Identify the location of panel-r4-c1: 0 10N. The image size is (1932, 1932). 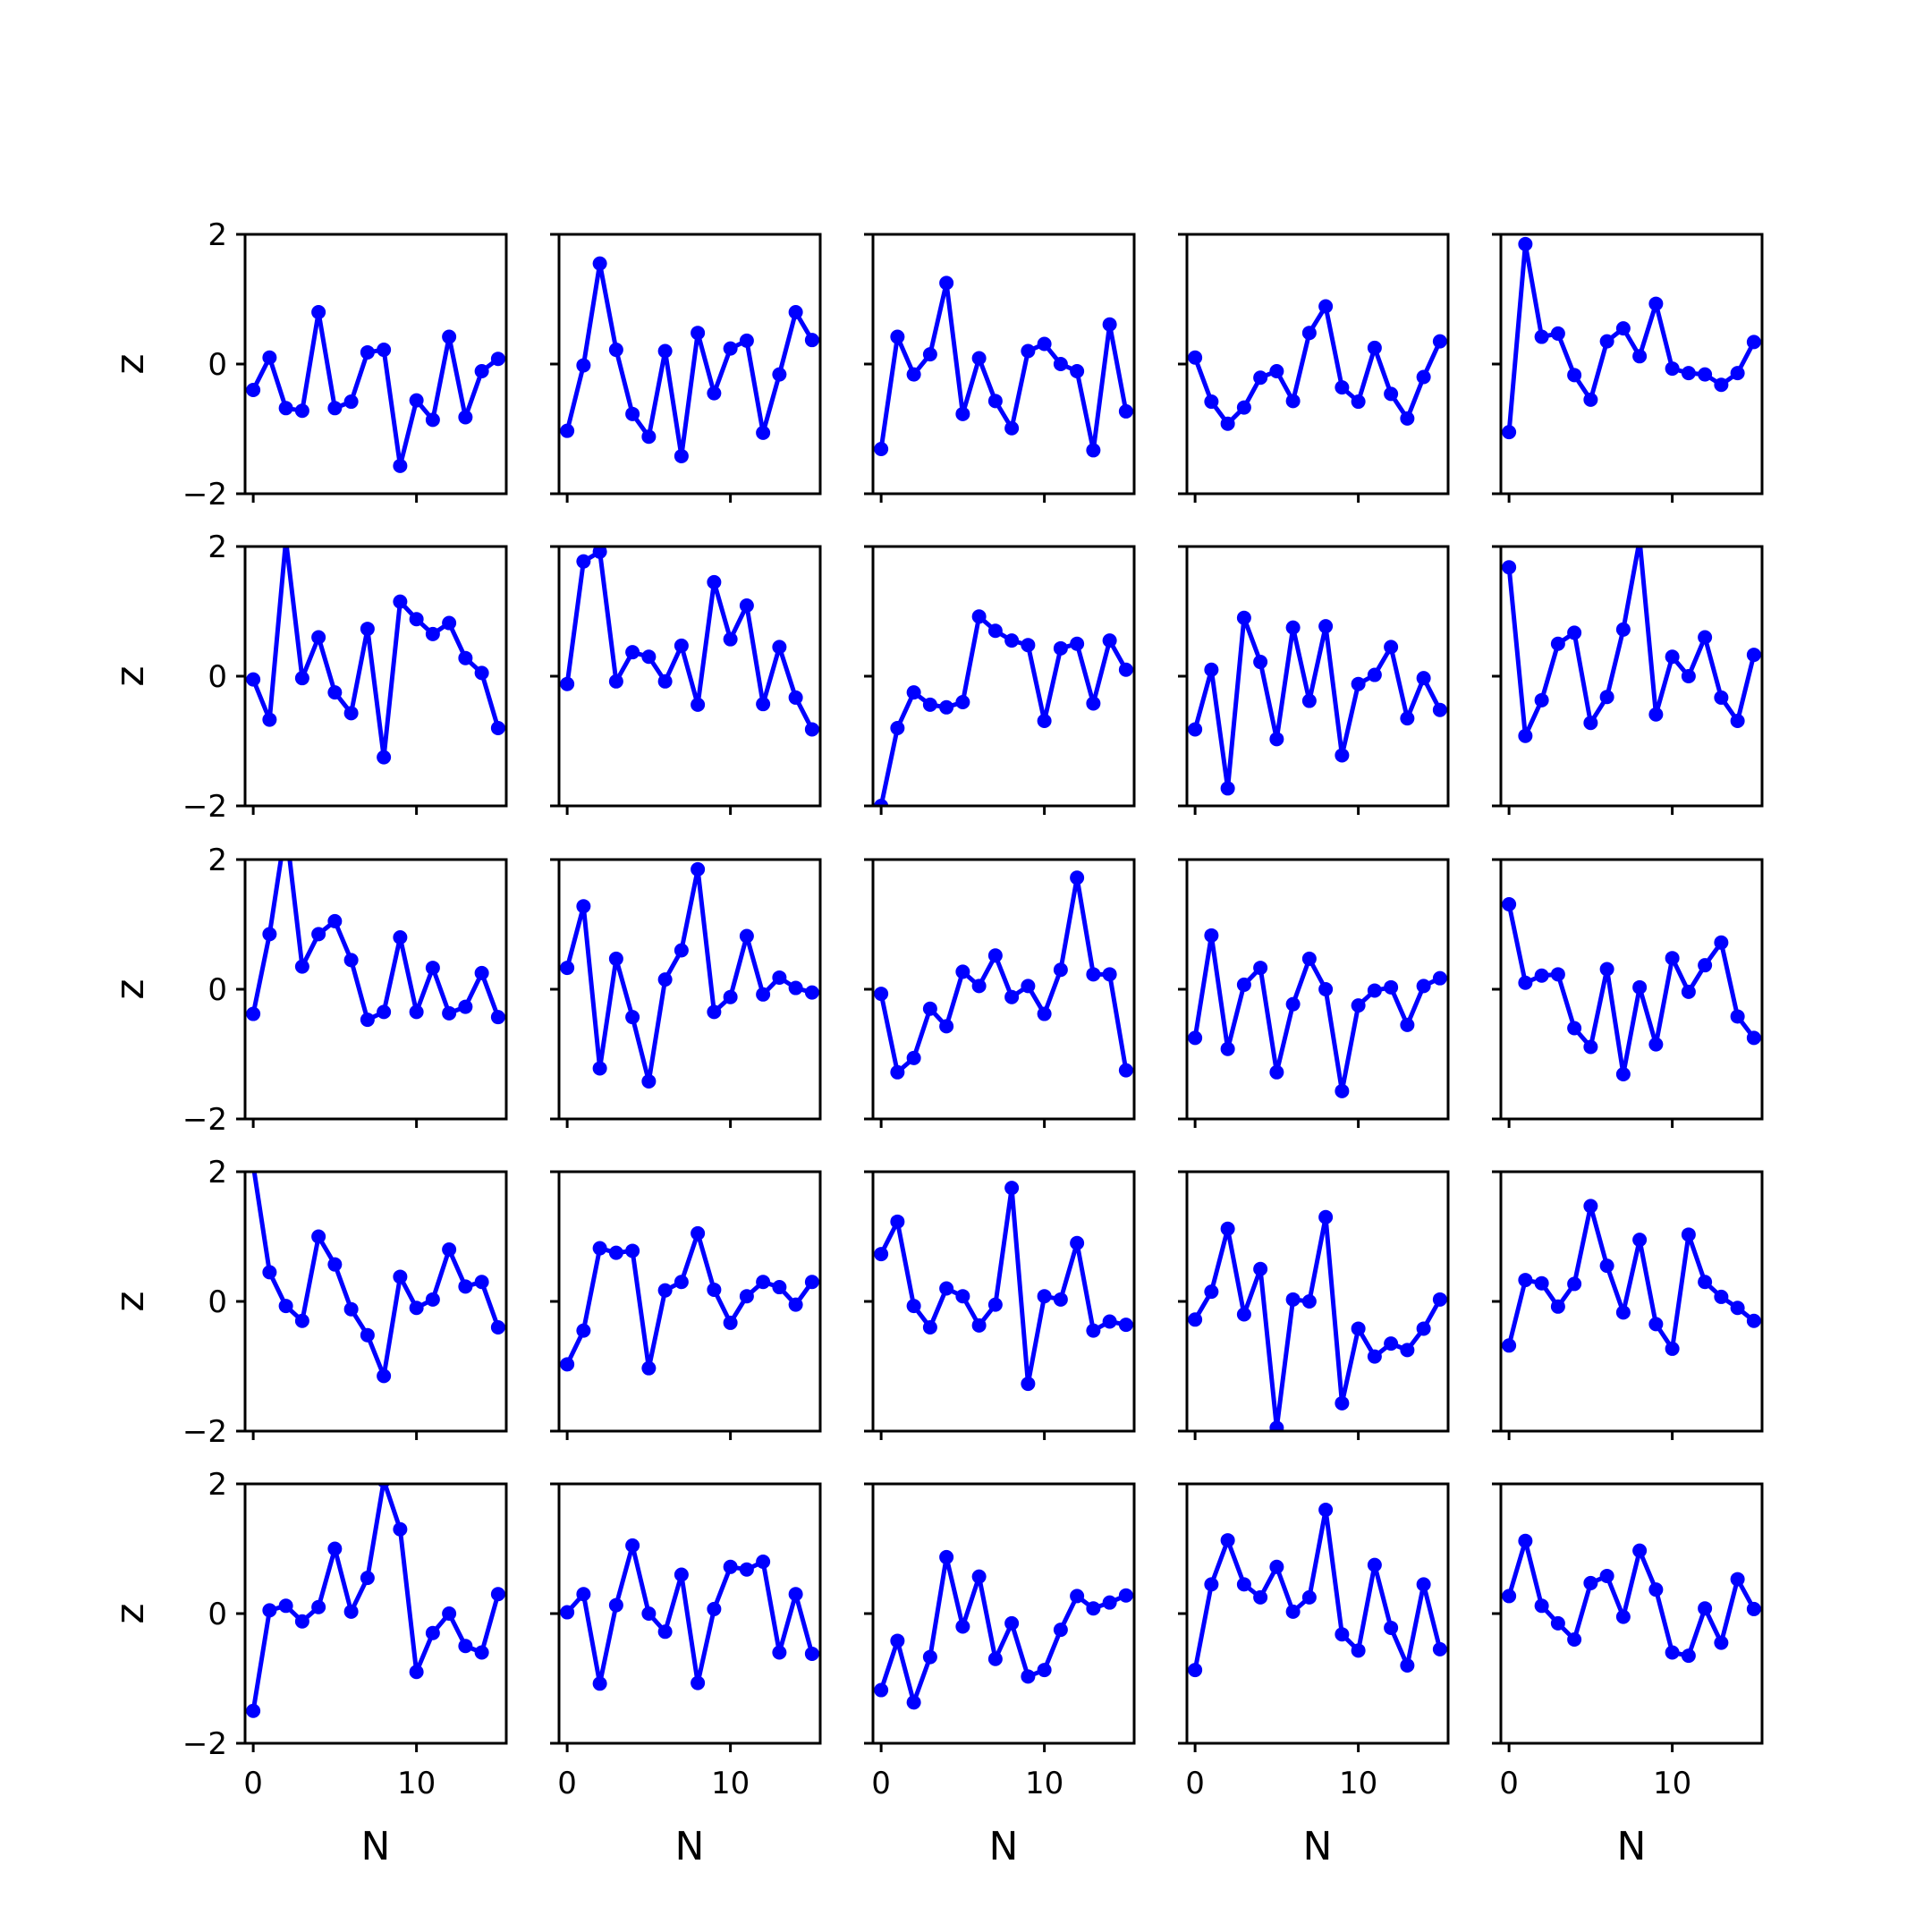
(686, 1675).